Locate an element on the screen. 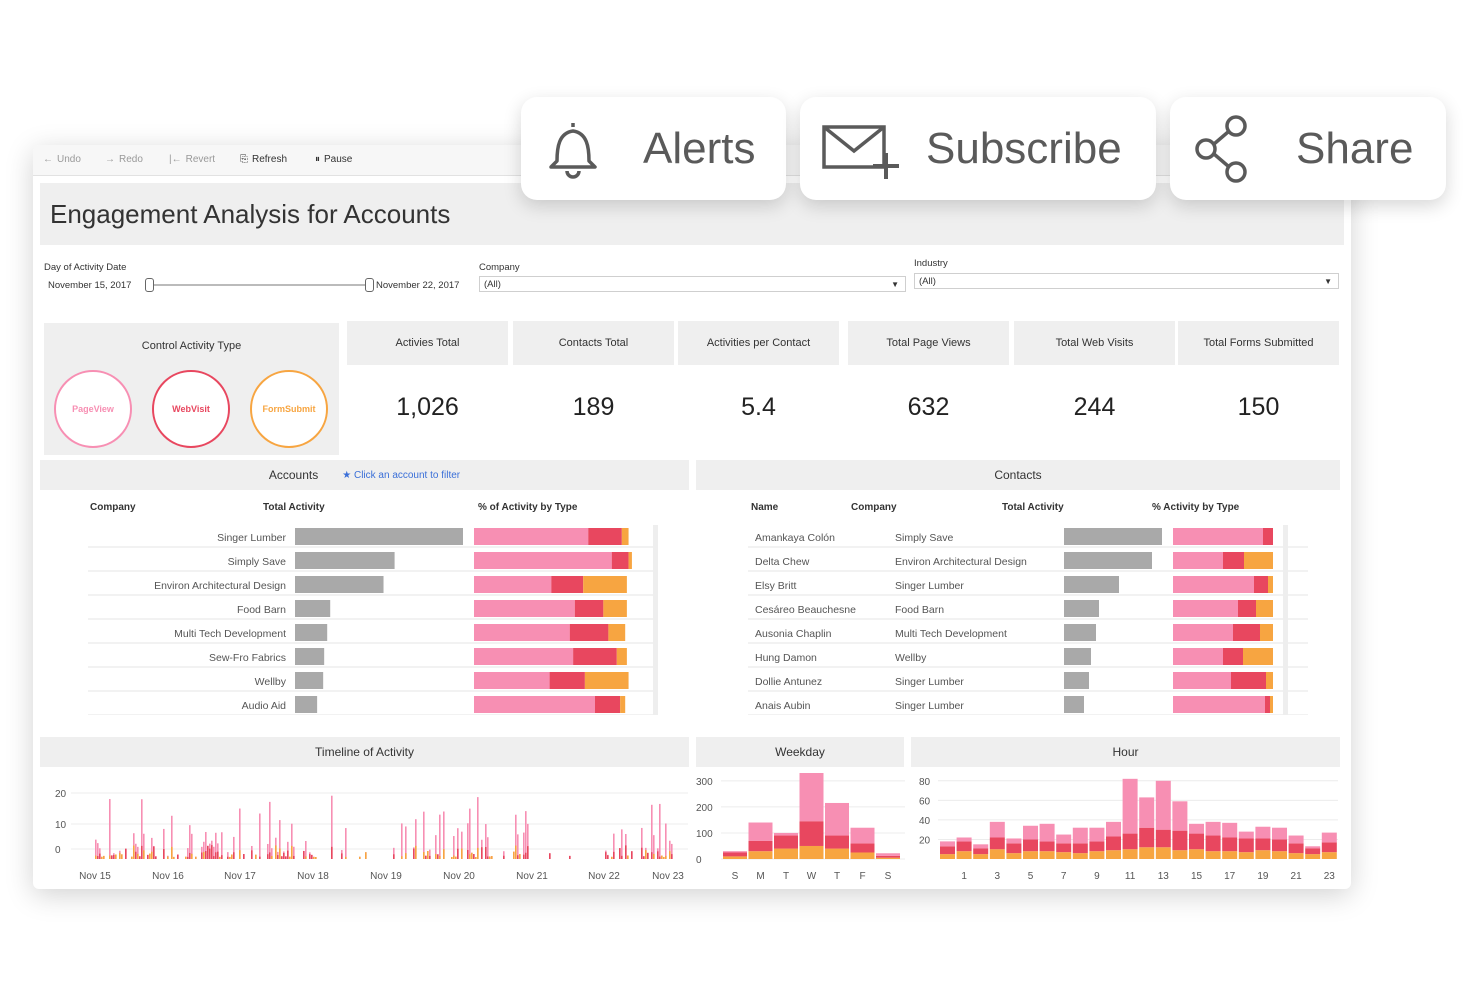  account-name: Wellby is located at coordinates (271, 682).